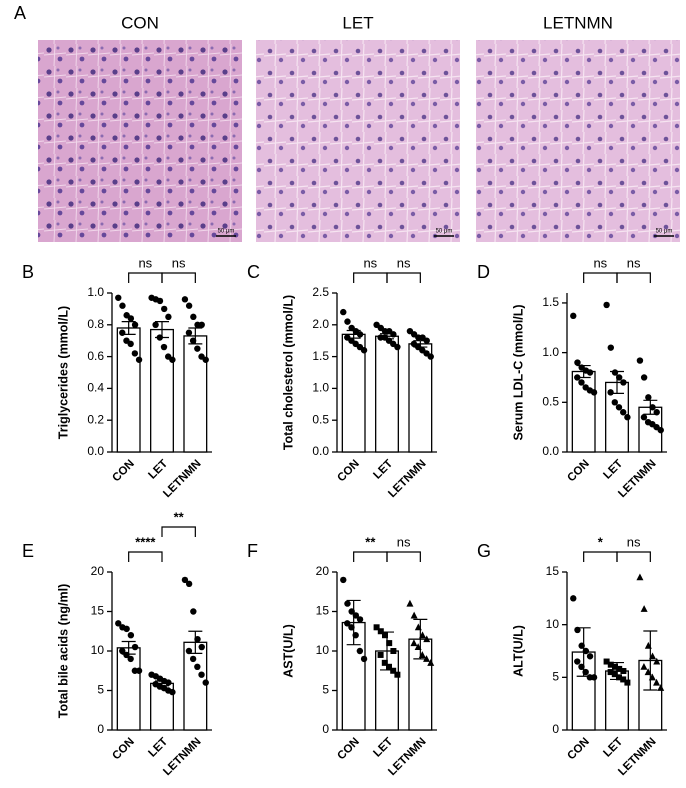 This screenshot has height=788, width=686. Describe the element at coordinates (320, 356) in the screenshot. I see `y-tick-label: 1.5` at that location.